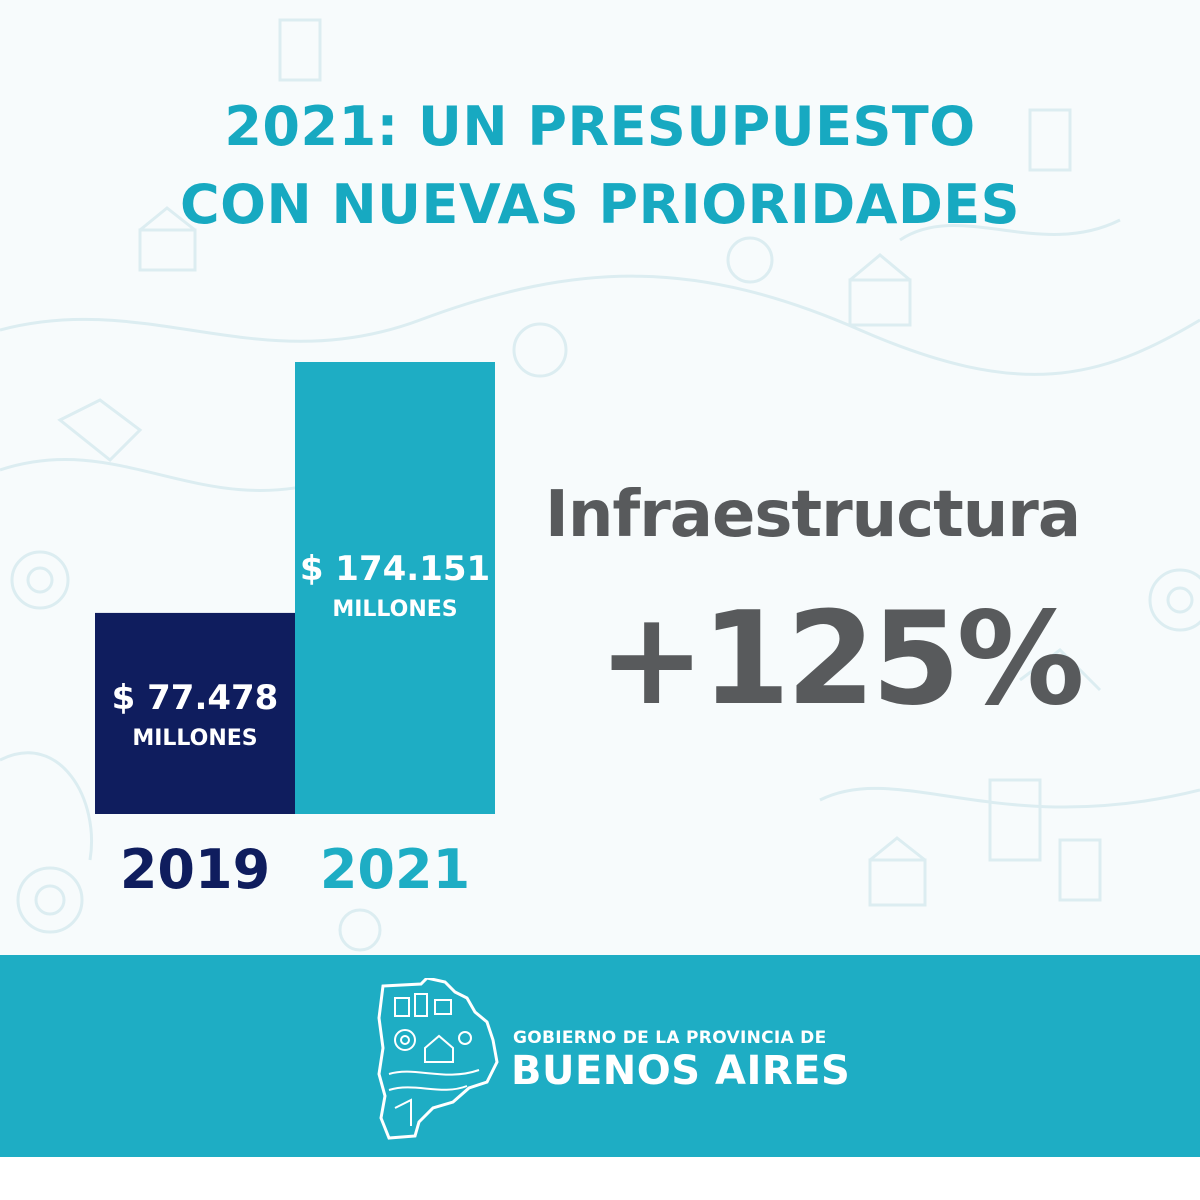 Image resolution: width=1200 pixels, height=1200 pixels. Describe the element at coordinates (600, 1178) in the screenshot. I see `footer-bottom-strip` at that location.